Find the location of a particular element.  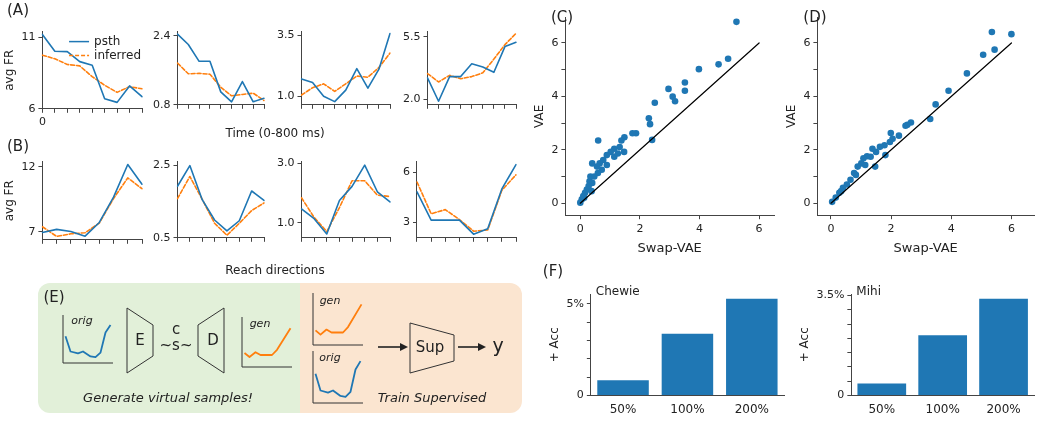

y-axis-title: VAE is located at coordinates (539, 116).